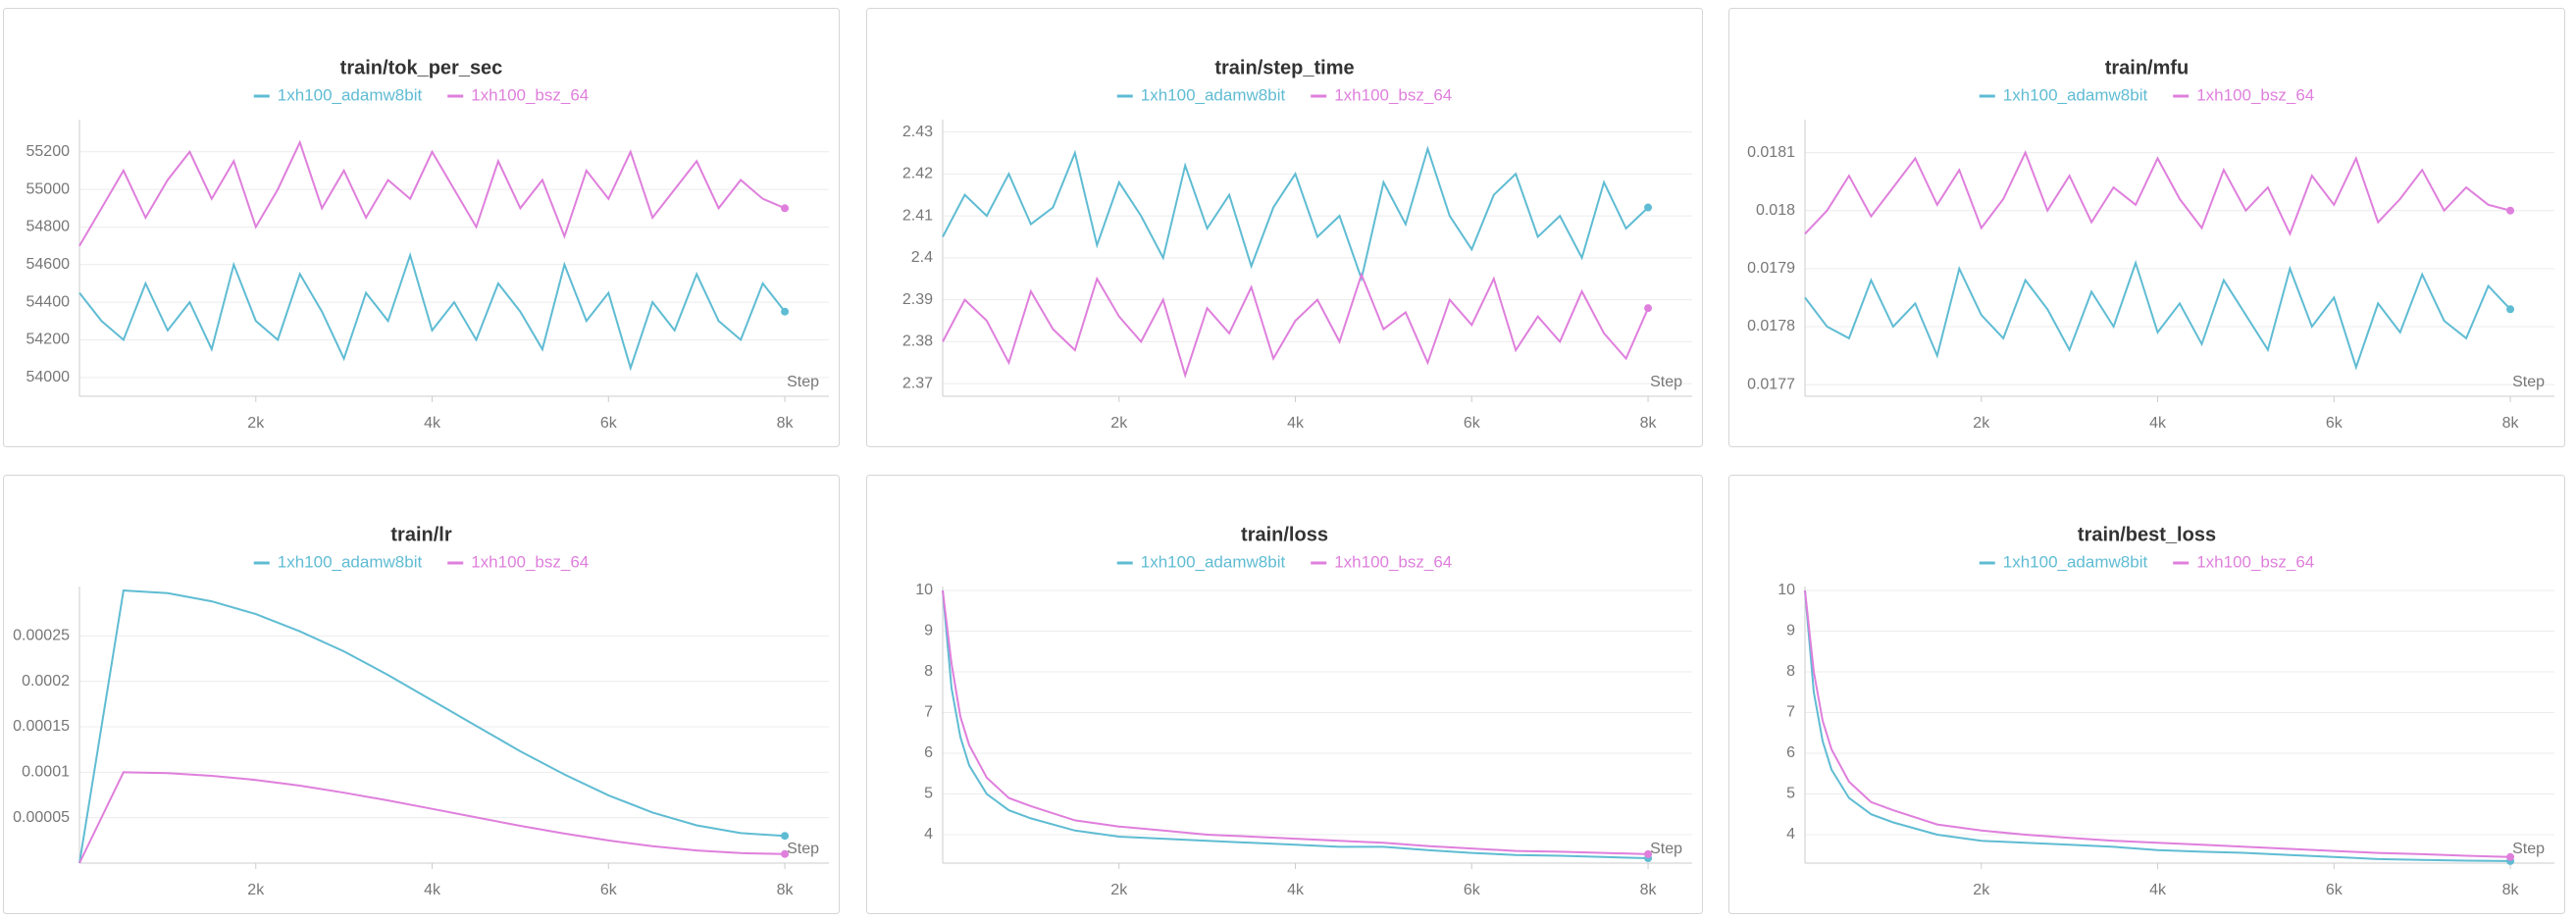 The image size is (2576, 920). What do you see at coordinates (1284, 534) in the screenshot?
I see `chart-title: train/loss` at bounding box center [1284, 534].